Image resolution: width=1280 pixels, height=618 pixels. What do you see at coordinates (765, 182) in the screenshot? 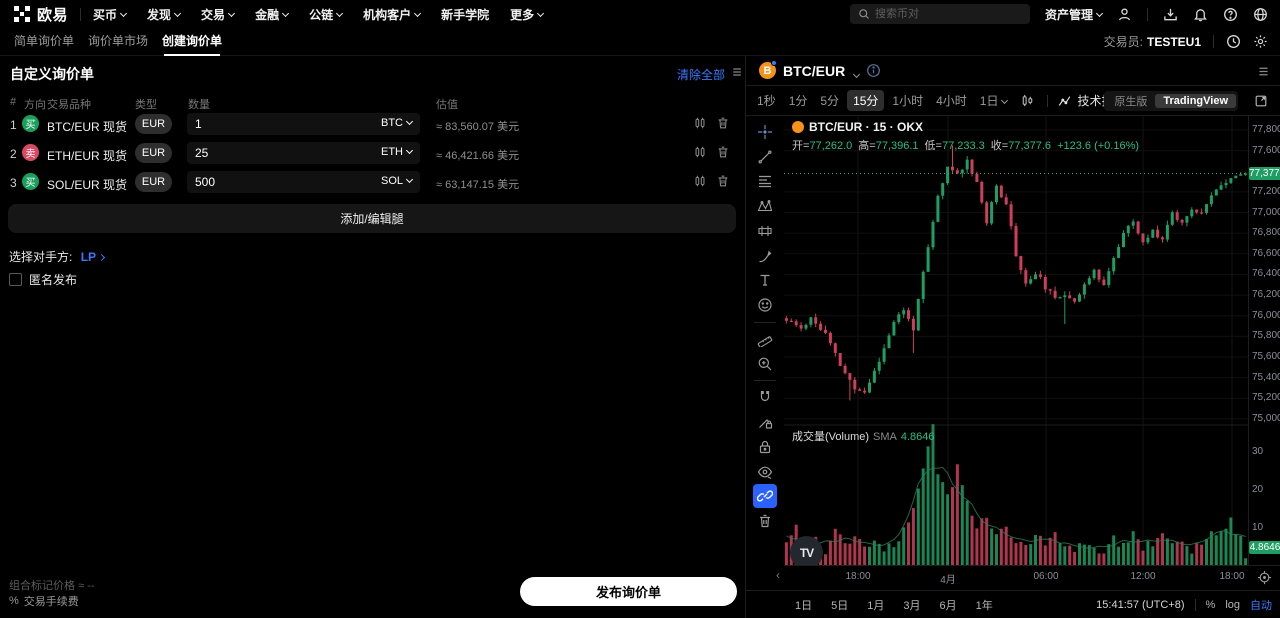
I see `fib-retracement-tool-icon` at bounding box center [765, 182].